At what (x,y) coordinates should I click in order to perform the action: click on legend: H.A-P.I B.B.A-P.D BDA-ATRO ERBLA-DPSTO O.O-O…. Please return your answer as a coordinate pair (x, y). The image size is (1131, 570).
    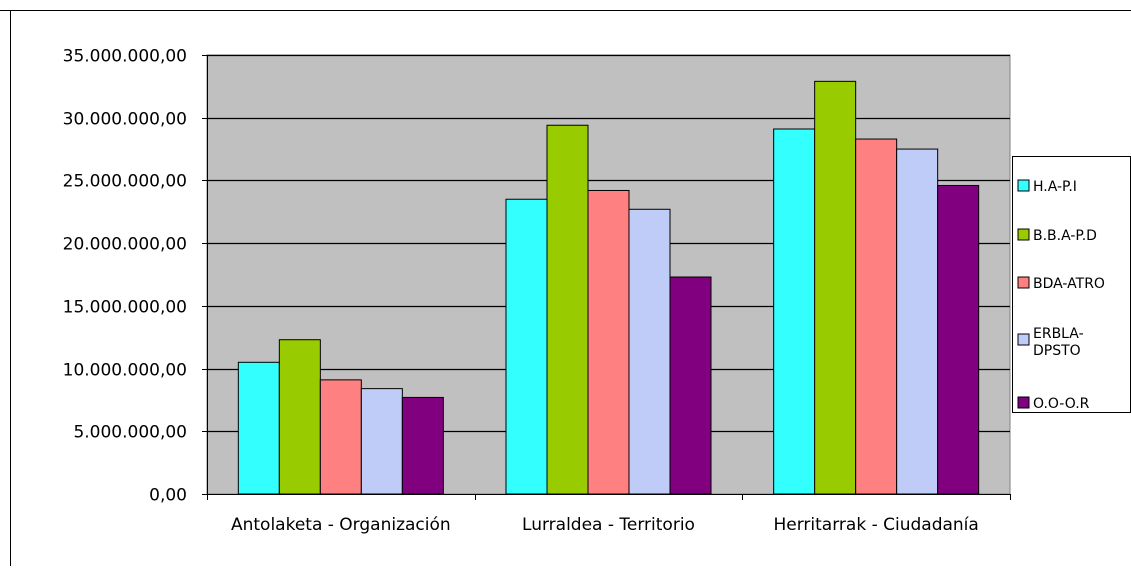
    Looking at the image, I should click on (1071, 284).